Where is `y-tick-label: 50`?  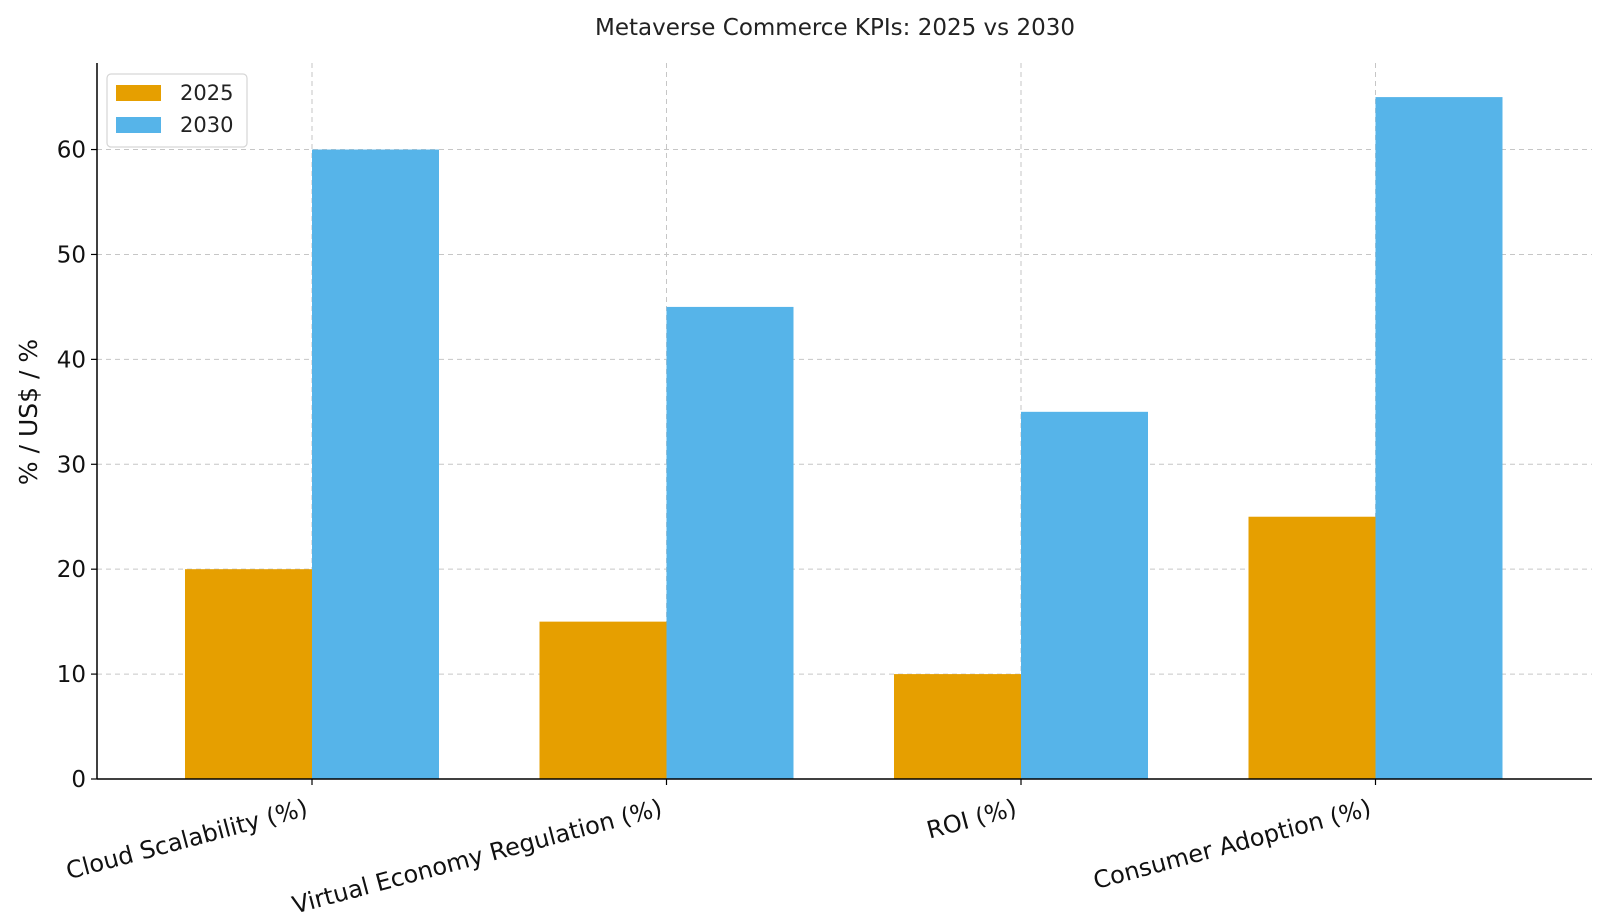
y-tick-label: 50 is located at coordinates (71, 255).